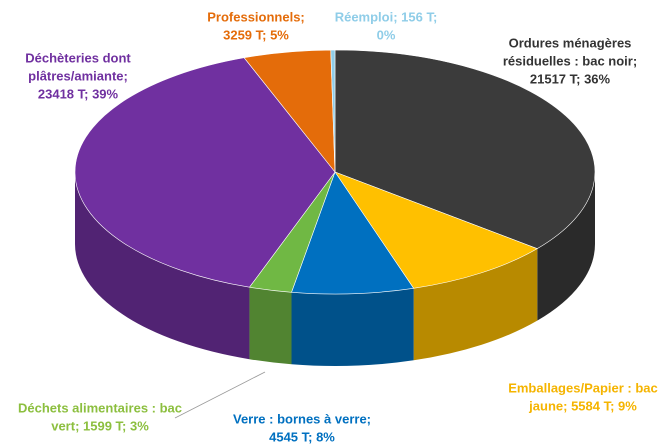 The width and height of the screenshot is (659, 448). Describe the element at coordinates (78, 75) in the screenshot. I see `data-label: plâtres/amiante;` at that location.